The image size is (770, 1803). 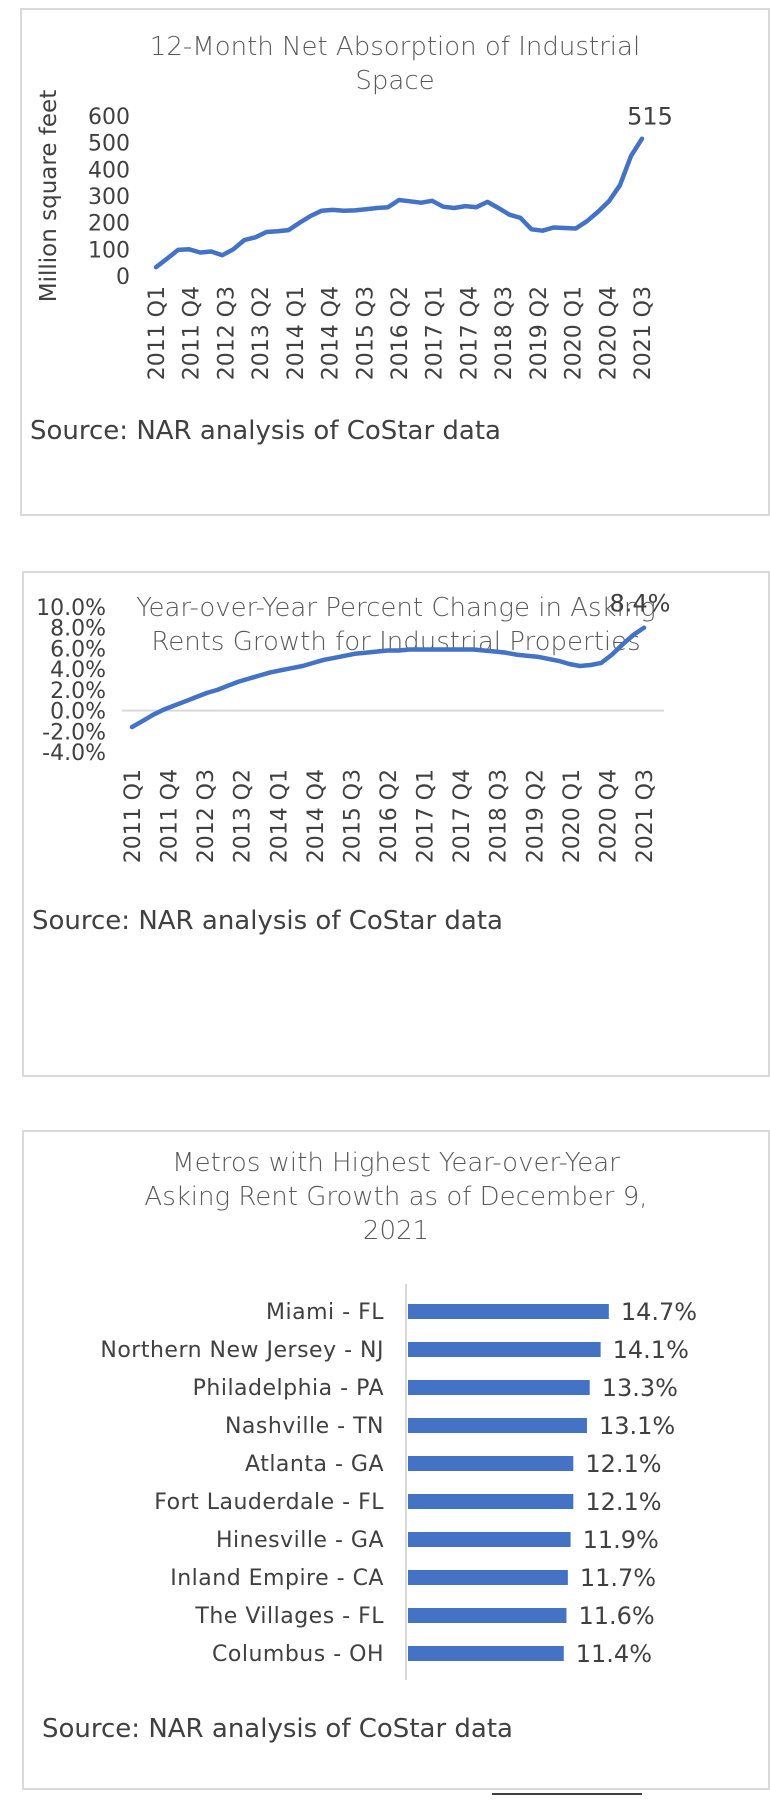 I want to click on rent-change-x-tick-label: 2017 Q4, so click(x=462, y=816).